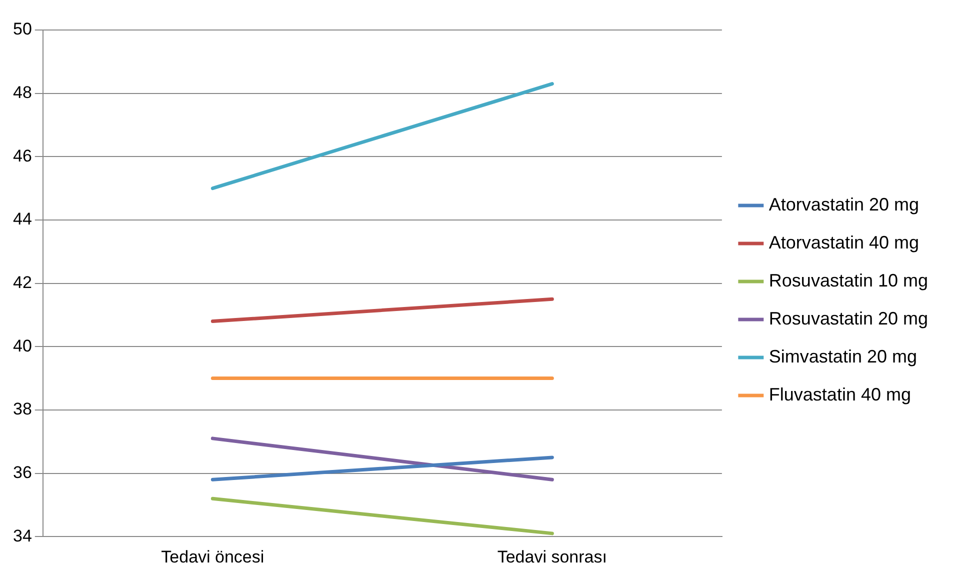  Describe the element at coordinates (22, 536) in the screenshot. I see `y-tick-label: 34` at that location.